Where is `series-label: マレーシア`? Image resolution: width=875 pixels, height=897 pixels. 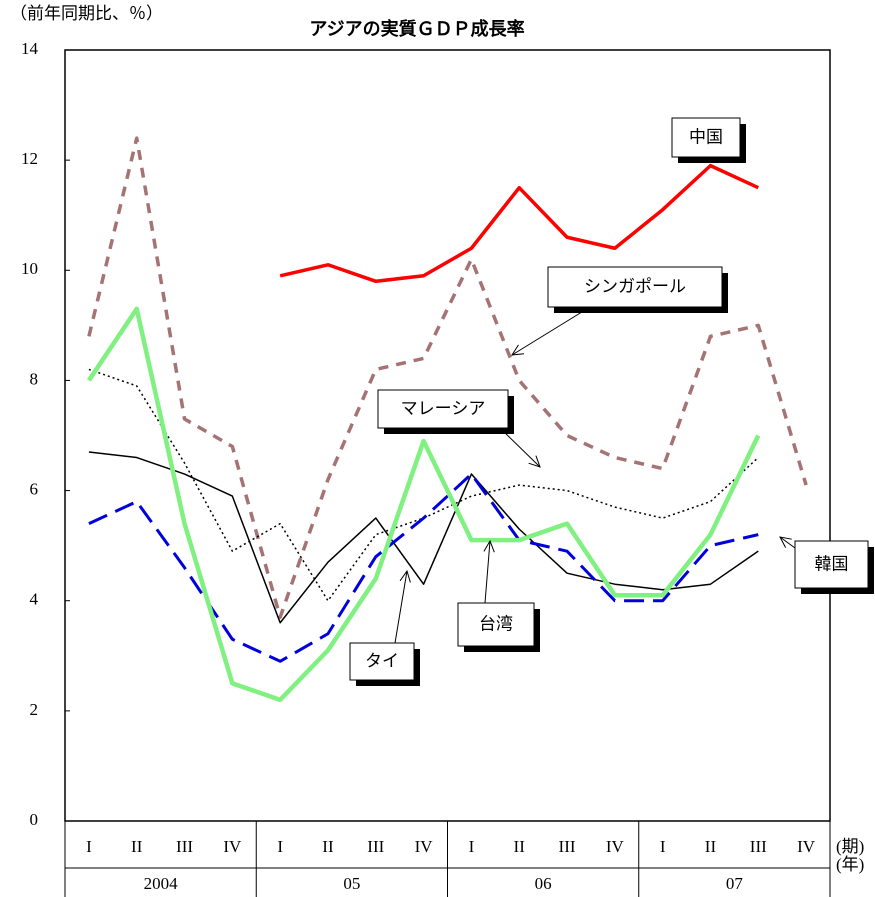 series-label: マレーシア is located at coordinates (443, 408).